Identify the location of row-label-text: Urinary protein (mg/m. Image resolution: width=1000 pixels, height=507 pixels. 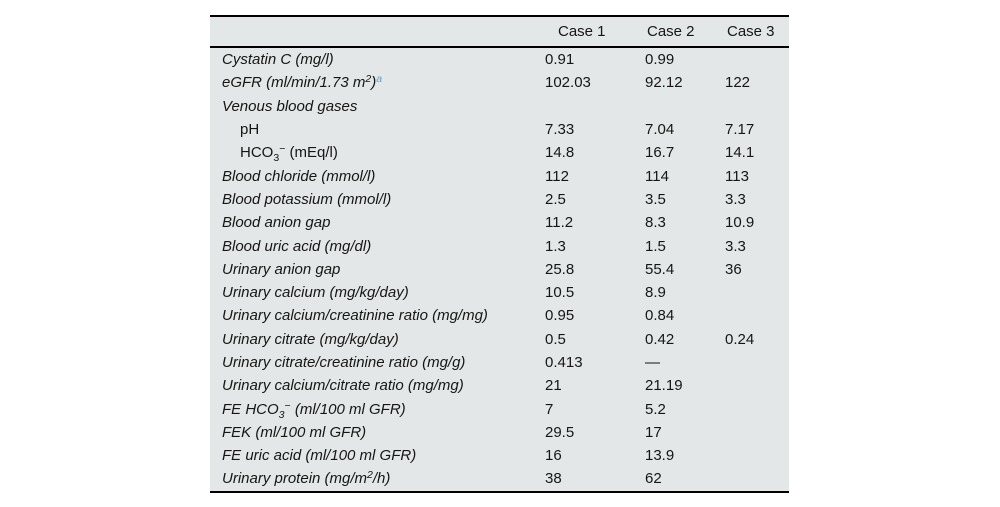
(295, 479).